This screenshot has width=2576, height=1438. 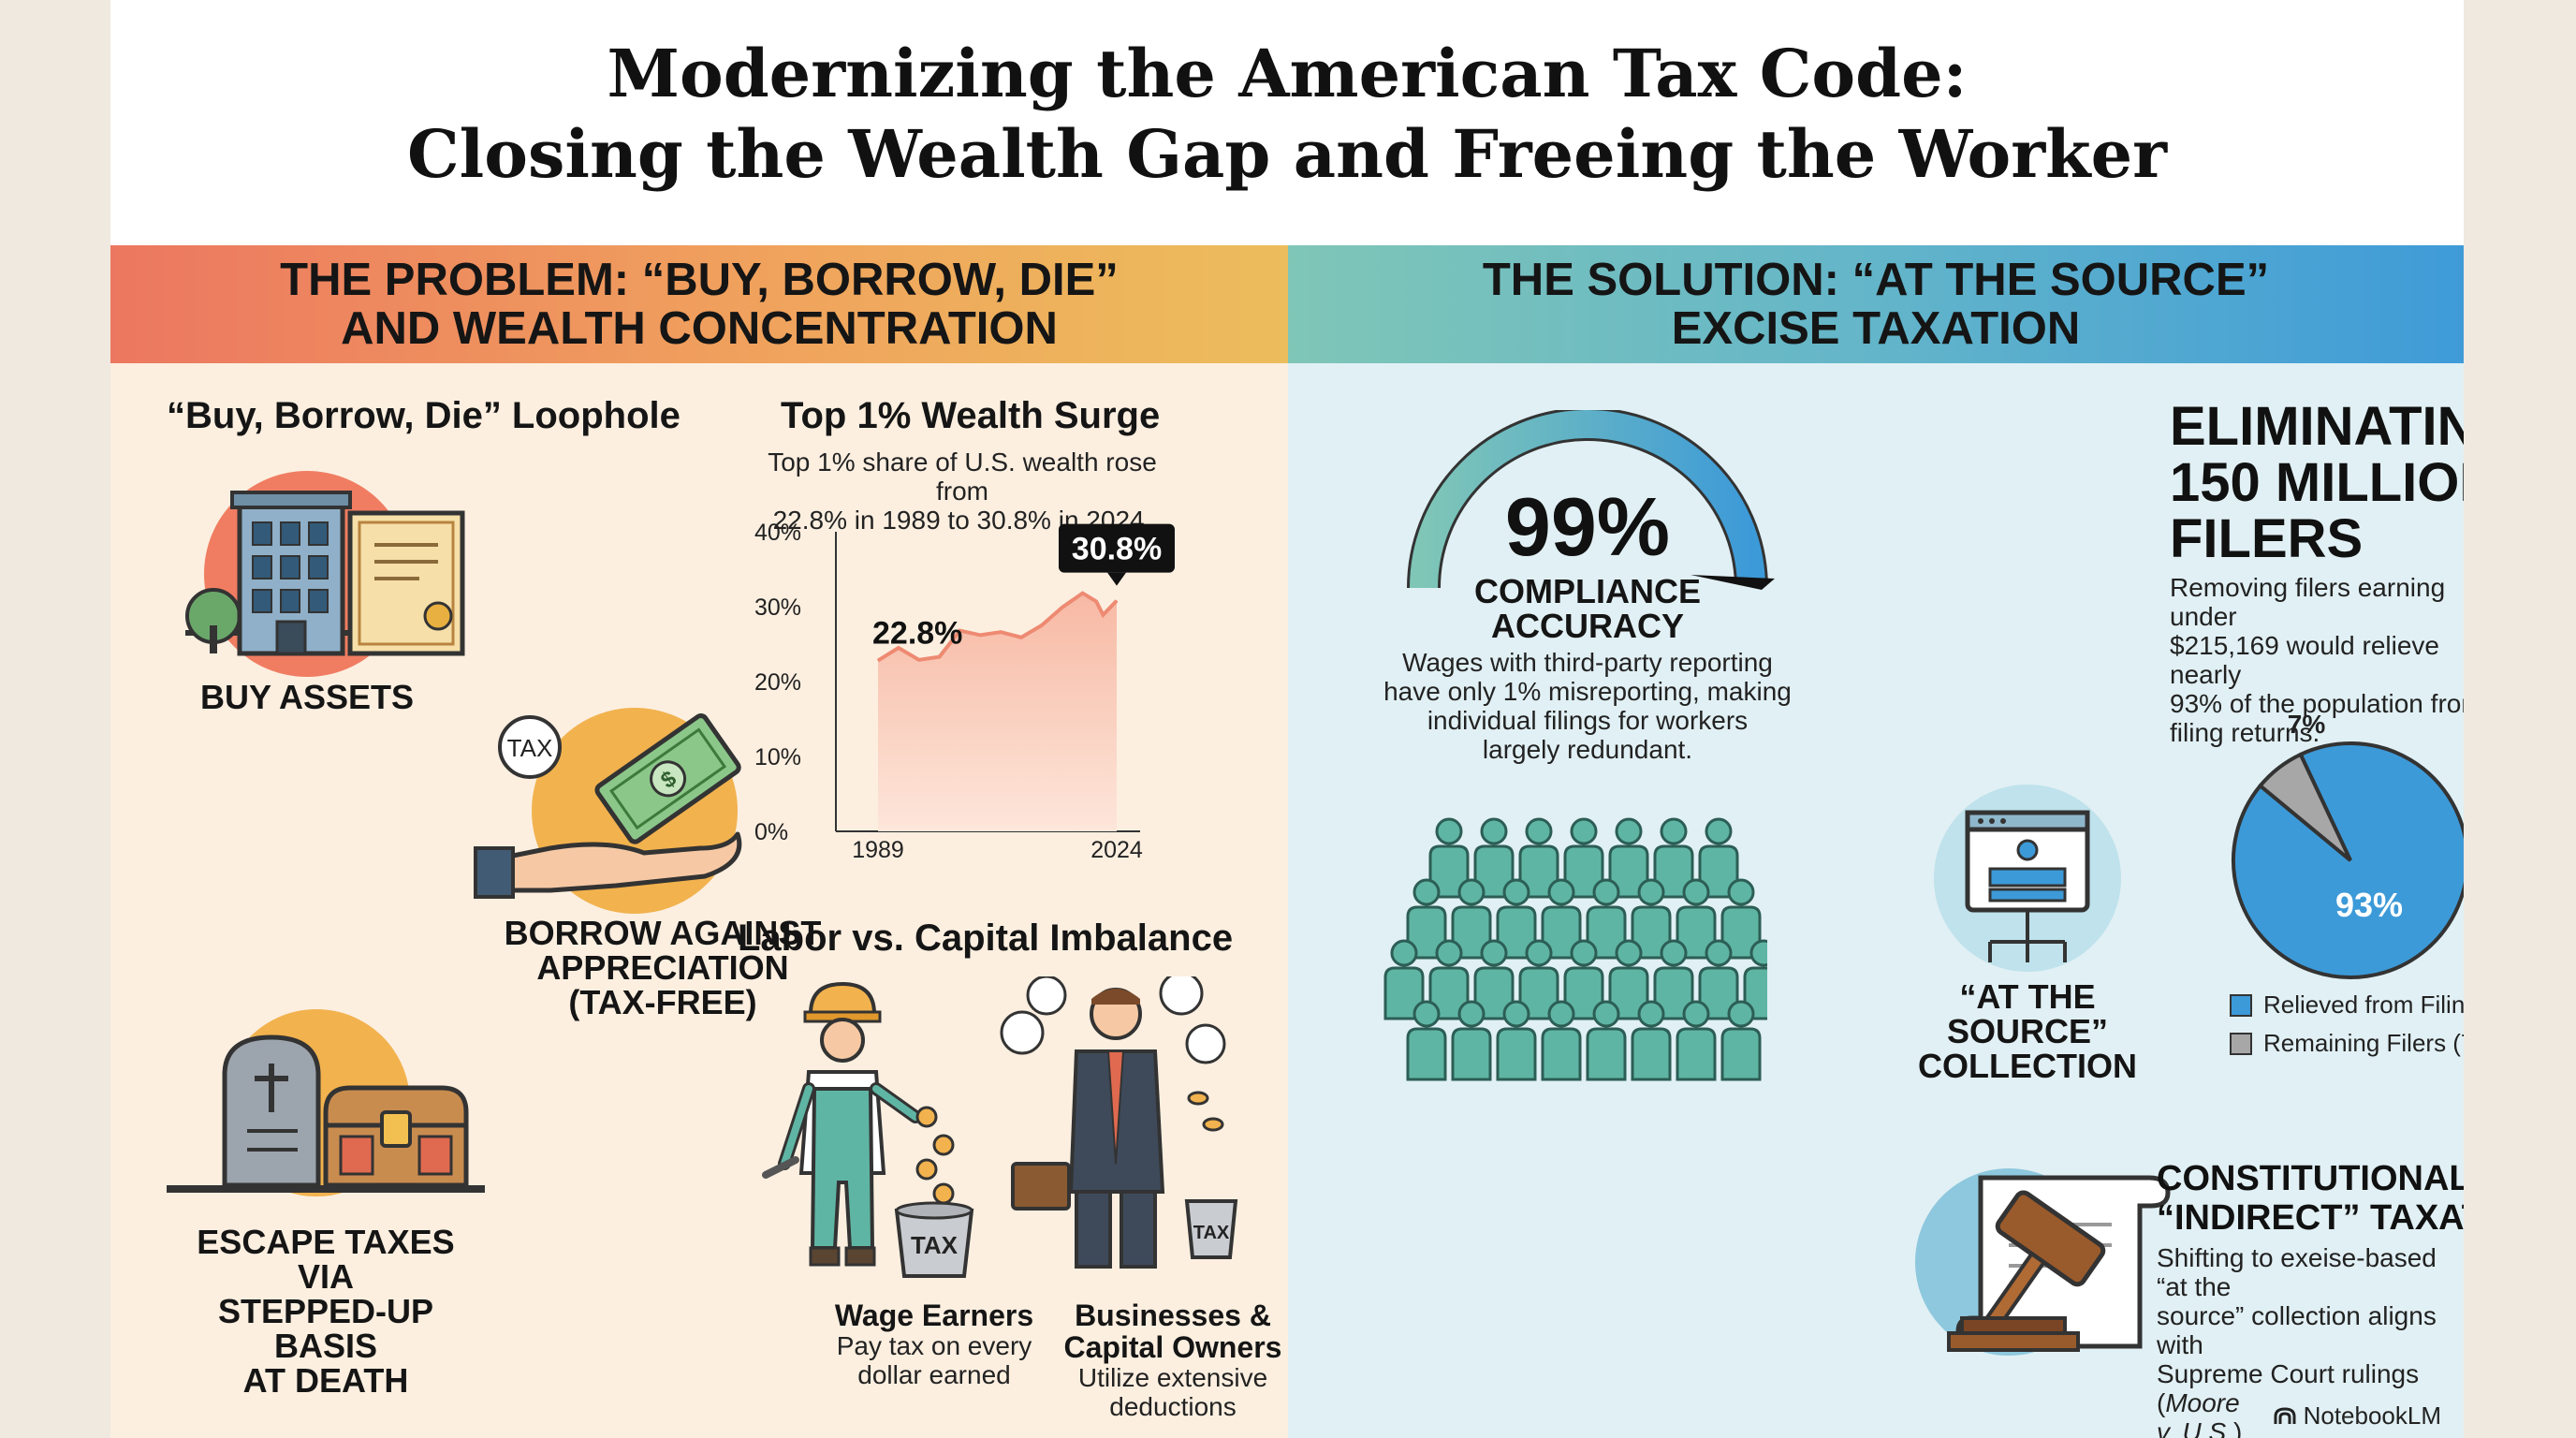 I want to click on pie-slice-remaining, so click(x=2304, y=807).